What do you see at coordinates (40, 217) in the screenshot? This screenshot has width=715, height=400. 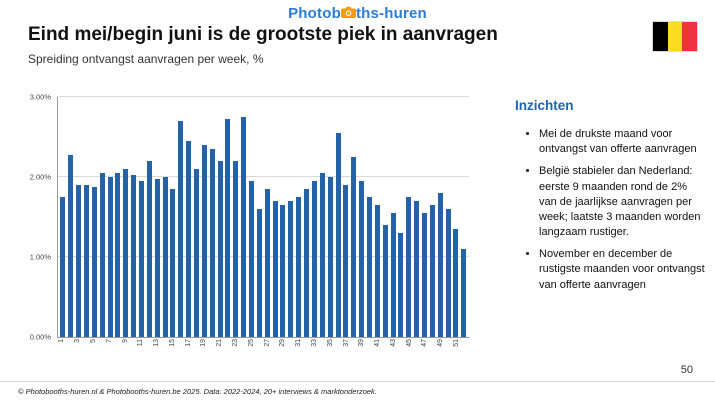 I see `y-axis-labels: 0.00% 1.00% 2.00% 3.00%` at bounding box center [40, 217].